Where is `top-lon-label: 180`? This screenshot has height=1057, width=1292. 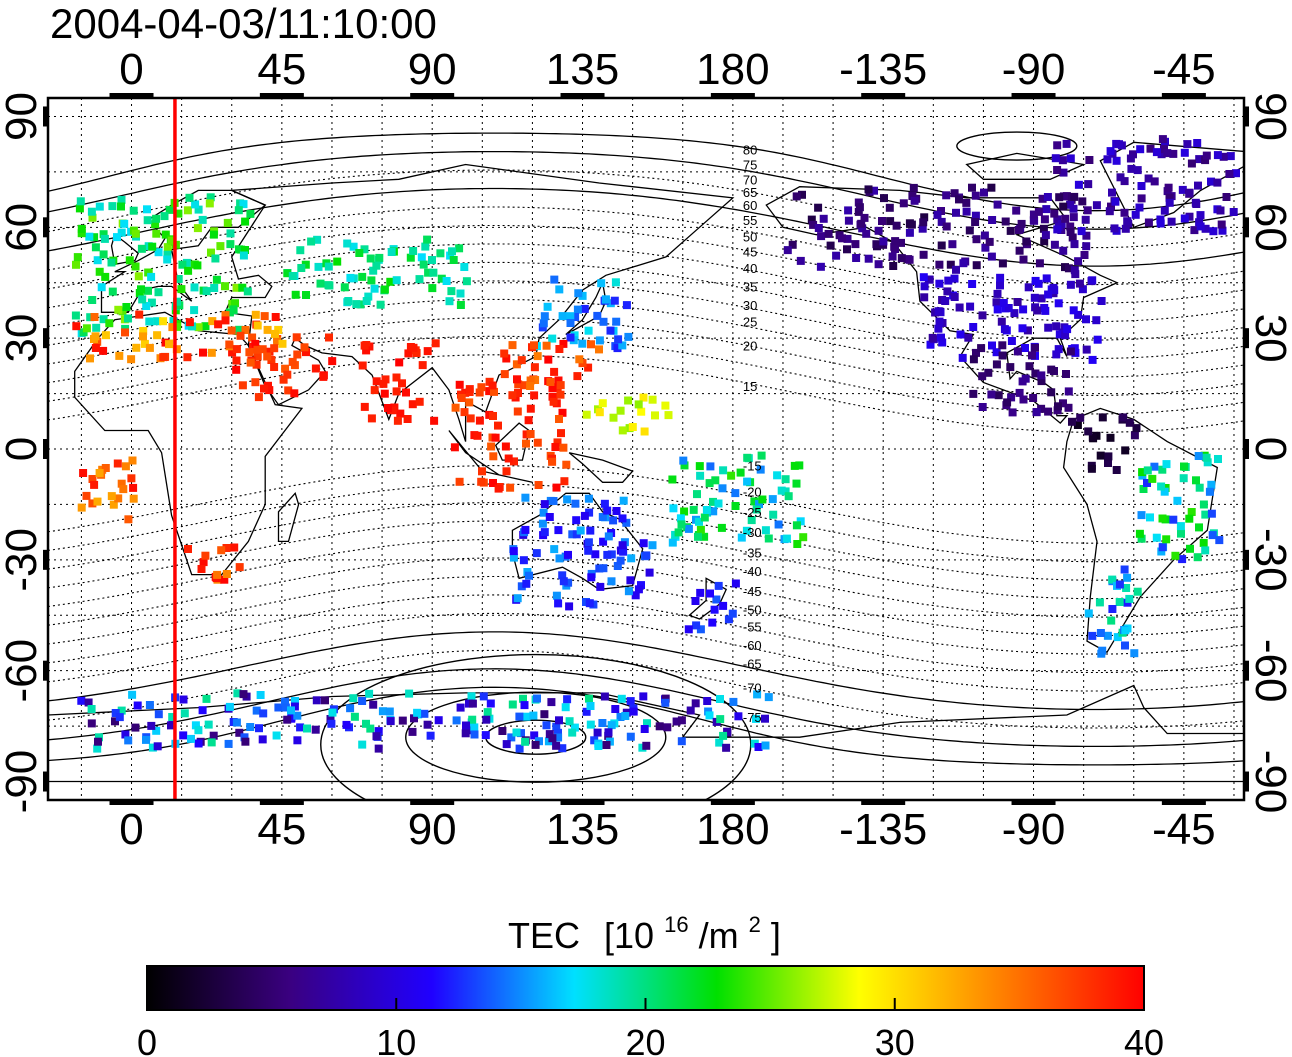
top-lon-label: 180 is located at coordinates (732, 69).